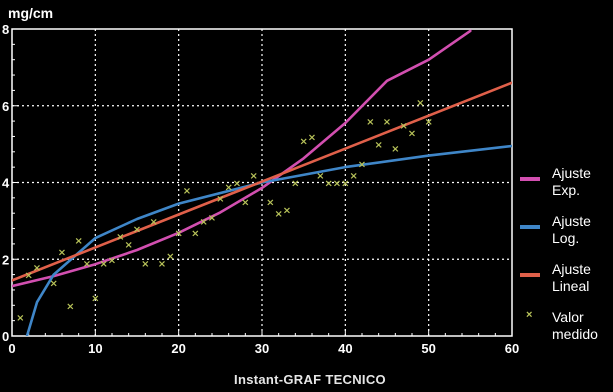  What do you see at coordinates (5, 29) in the screenshot?
I see `y-tick-label: 8` at bounding box center [5, 29].